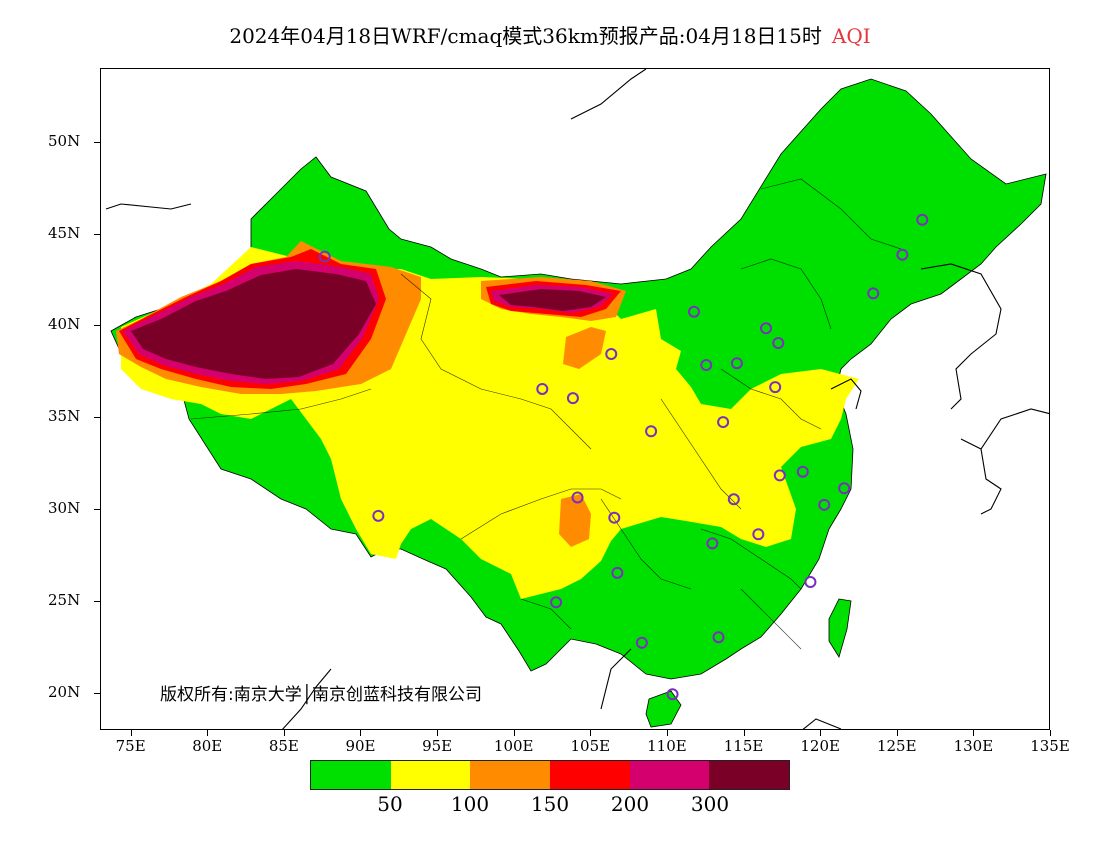 The image size is (1100, 850). What do you see at coordinates (253, 324) in the screenshot?
I see `maroon-region` at bounding box center [253, 324].